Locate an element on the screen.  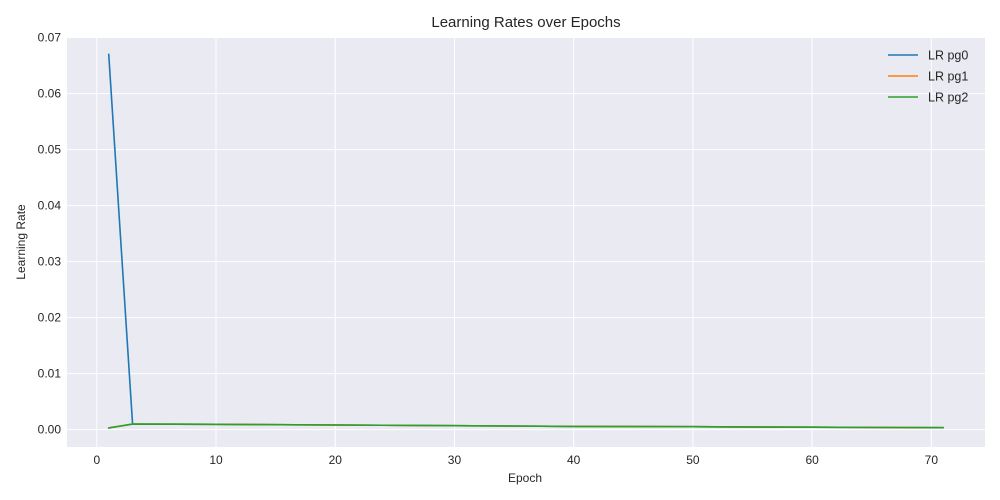
x-tick-label: 60 is located at coordinates (812, 460).